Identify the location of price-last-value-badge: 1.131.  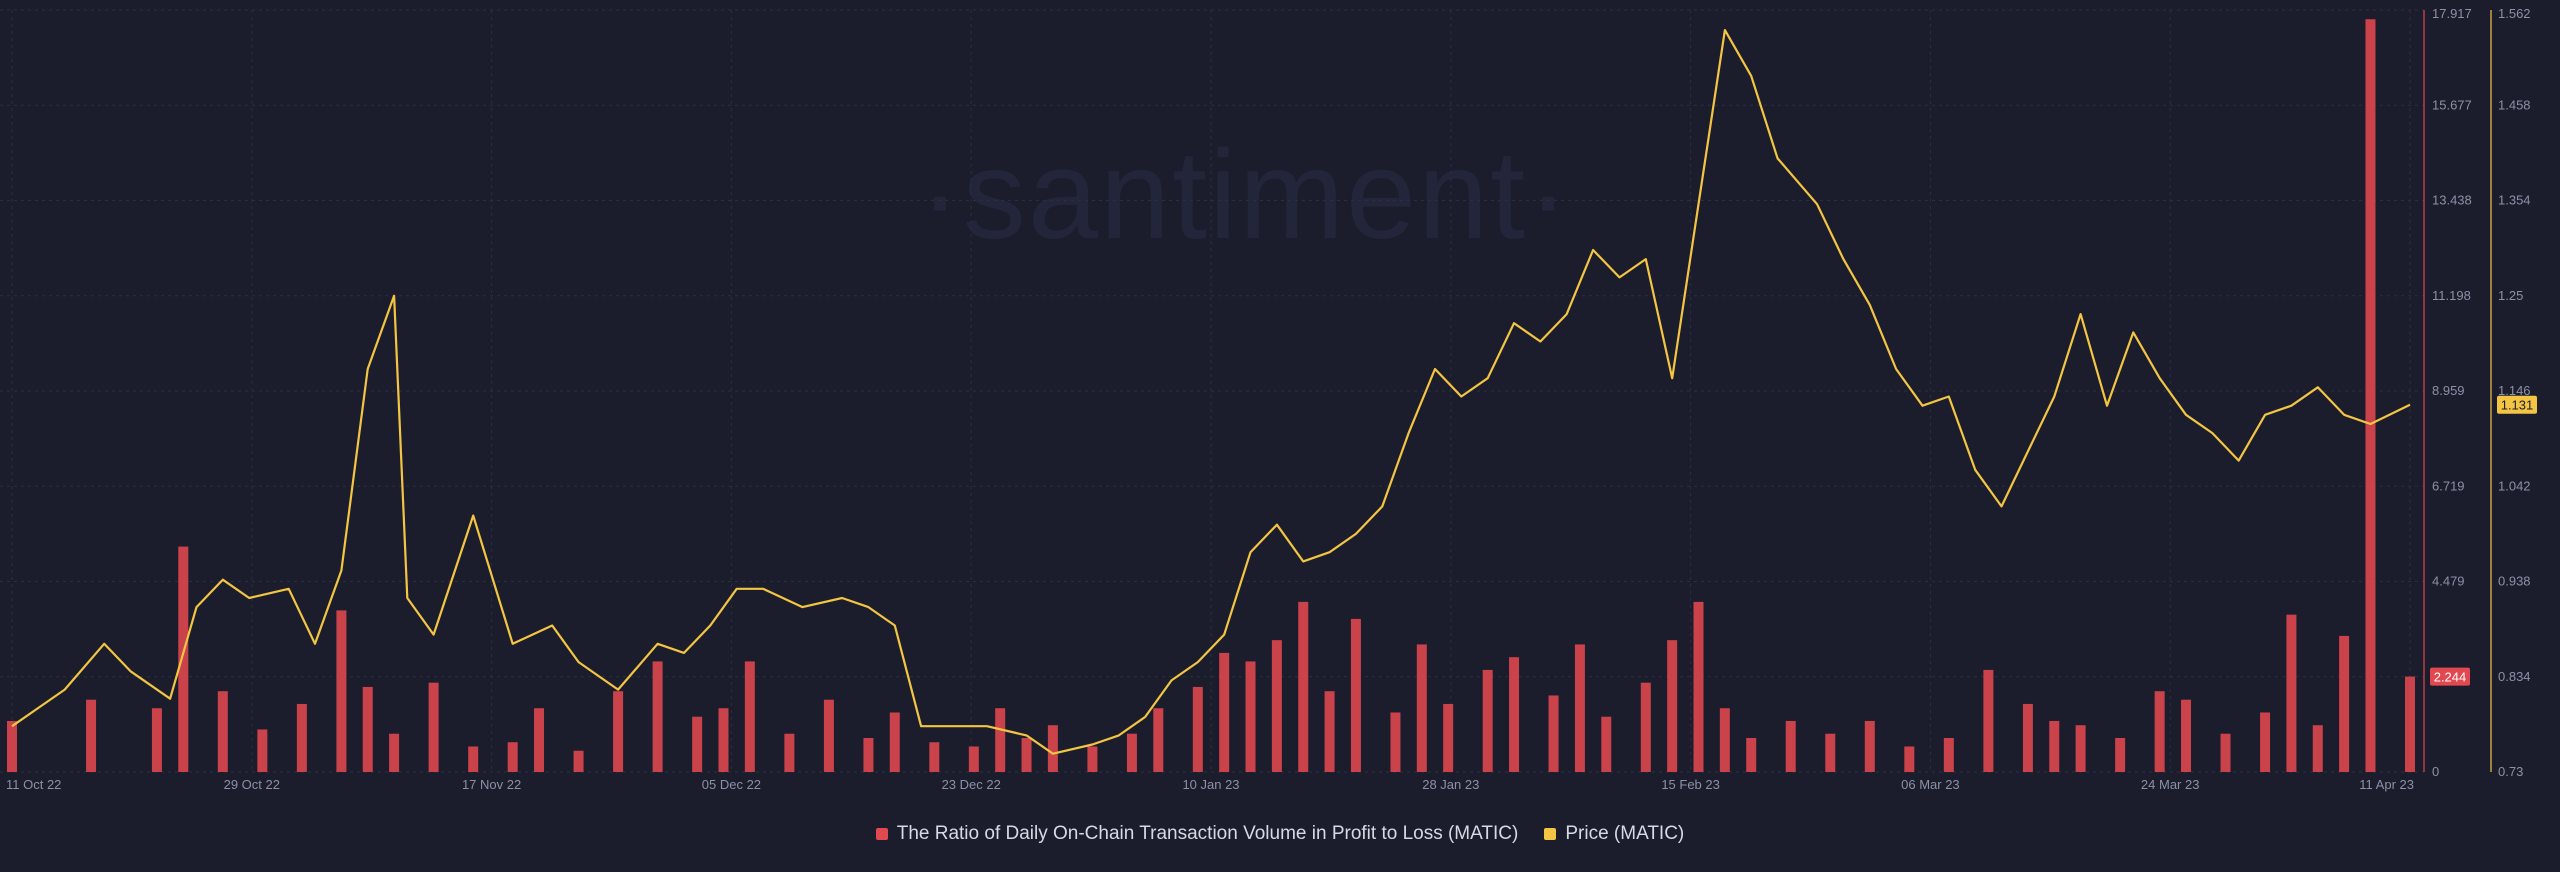
(2517, 404).